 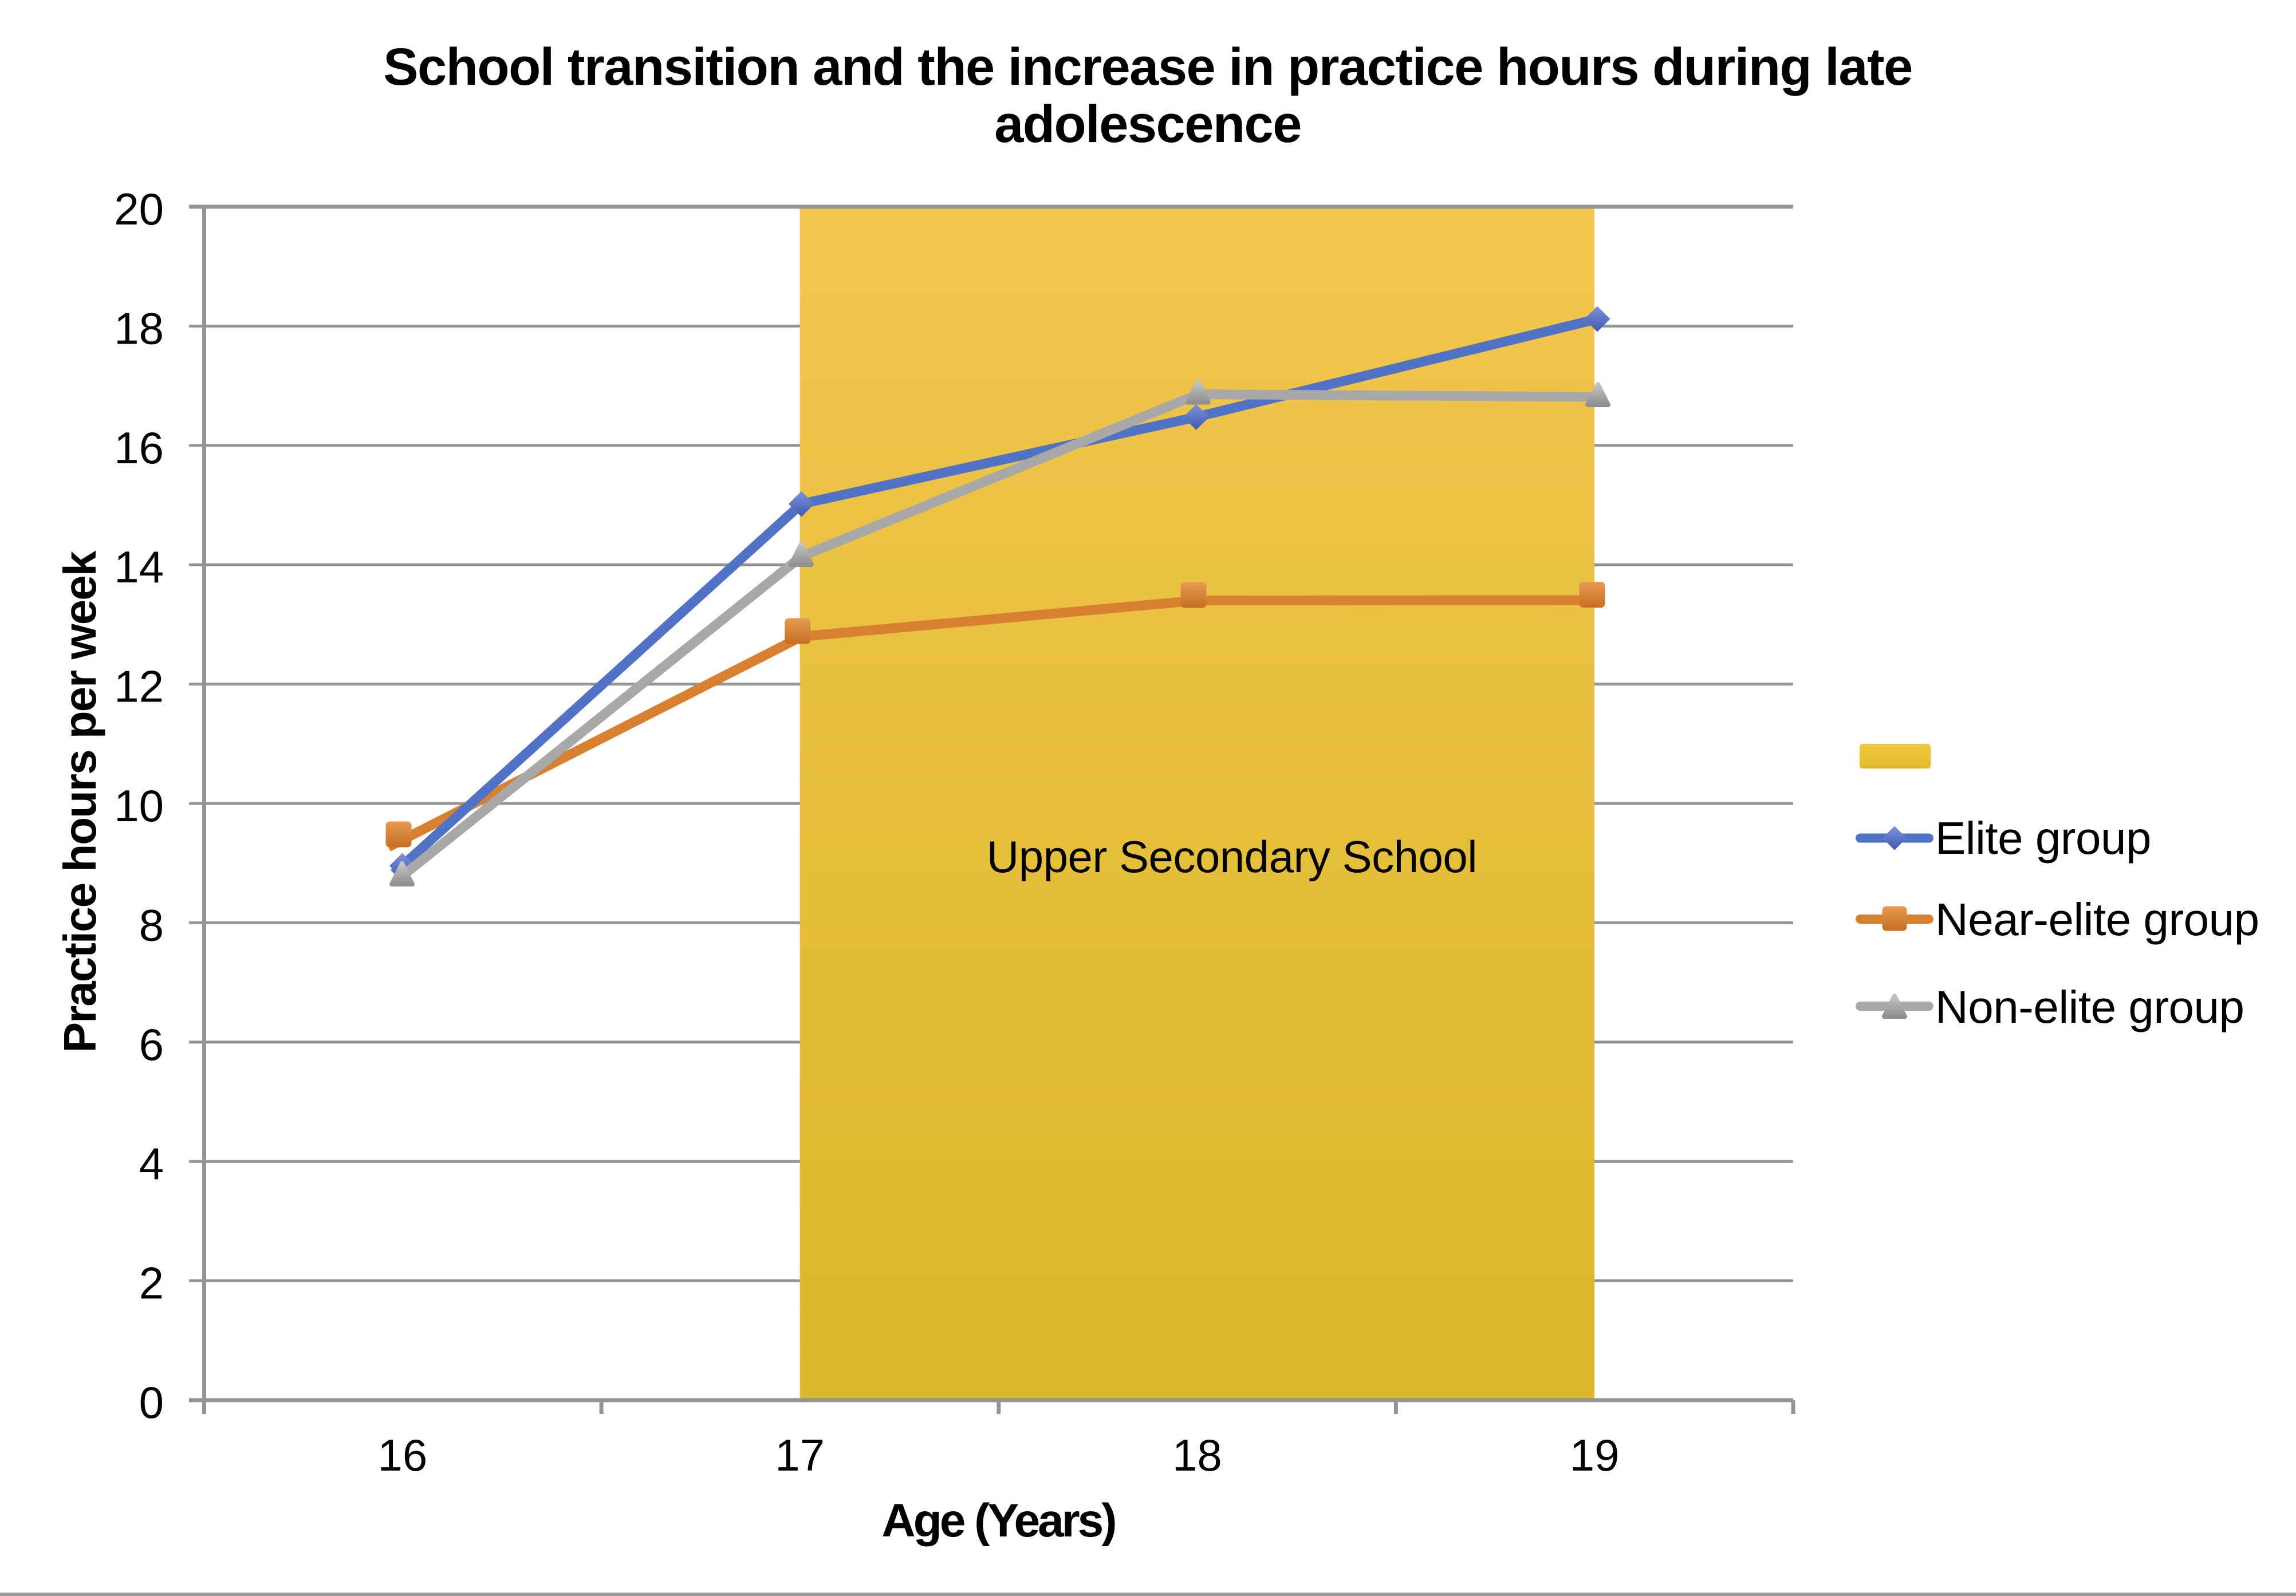 I want to click on svg-text: 8, so click(x=151, y=925).